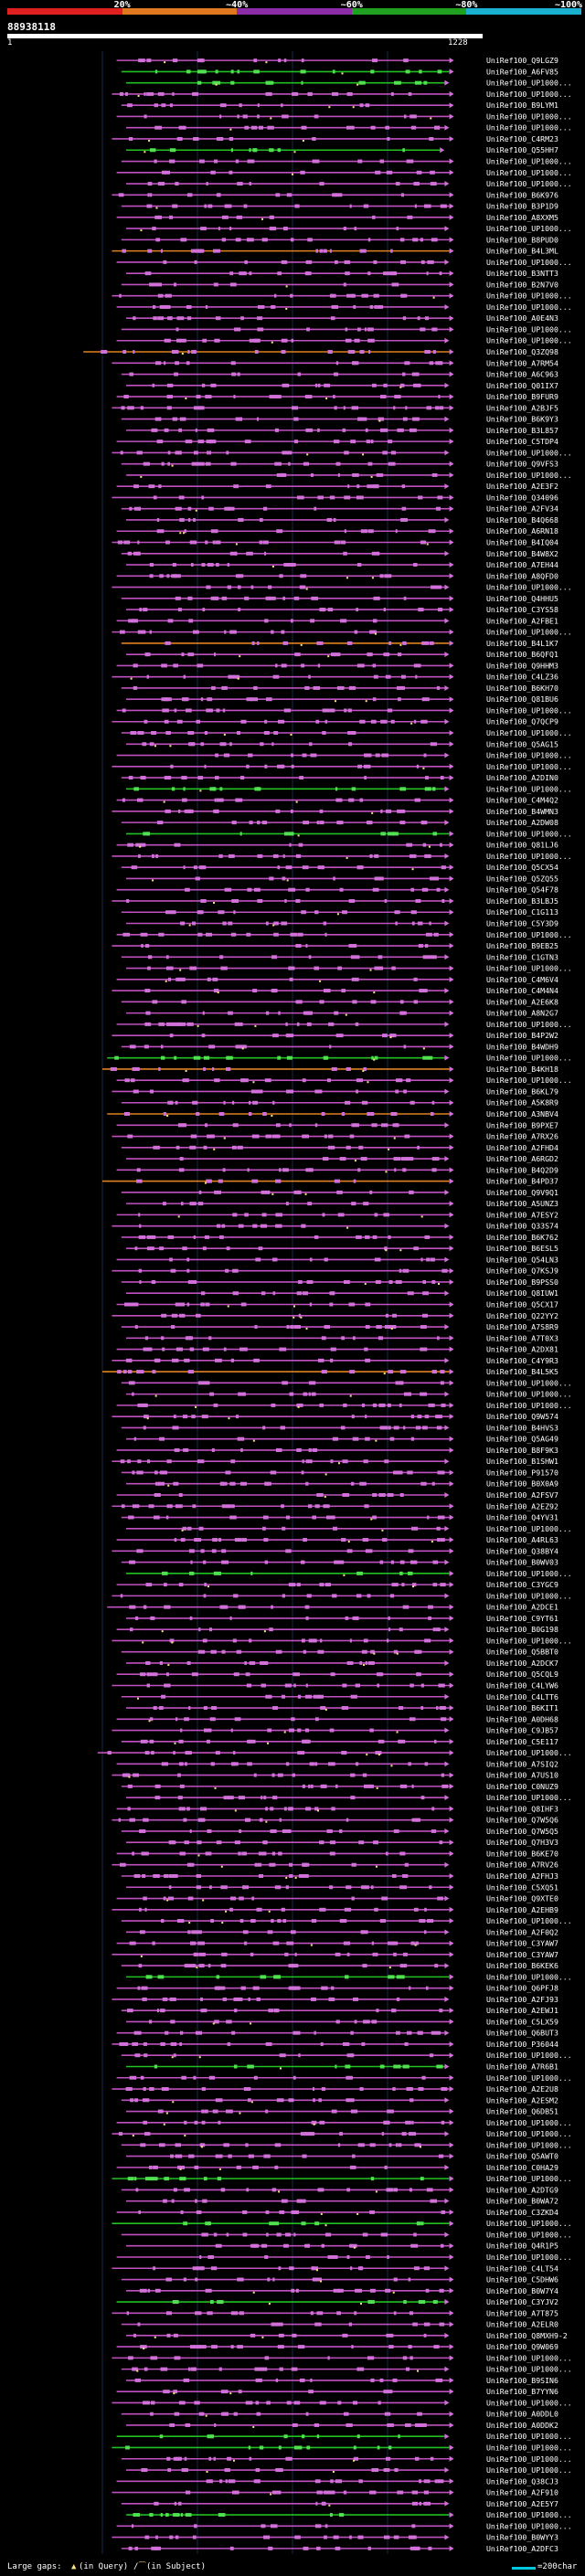 The image size is (585, 2576). Describe the element at coordinates (522, 2010) in the screenshot. I see `hit-label: UniRef100_A2EWJ1` at that location.